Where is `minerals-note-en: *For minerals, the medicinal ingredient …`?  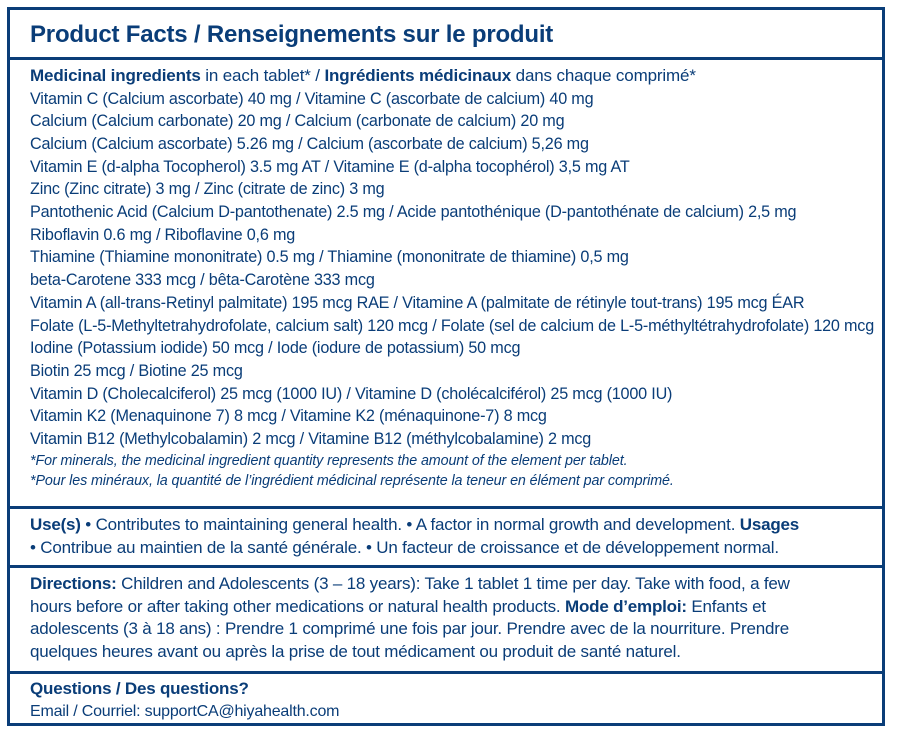 minerals-note-en: *For minerals, the medicinal ingredient … is located at coordinates (329, 460).